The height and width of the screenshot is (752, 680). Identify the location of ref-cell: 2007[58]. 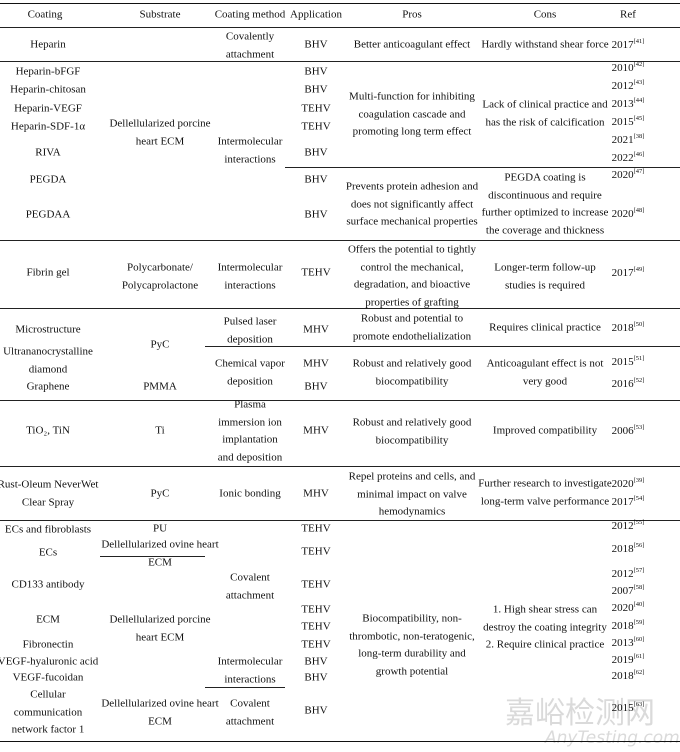
(628, 590).